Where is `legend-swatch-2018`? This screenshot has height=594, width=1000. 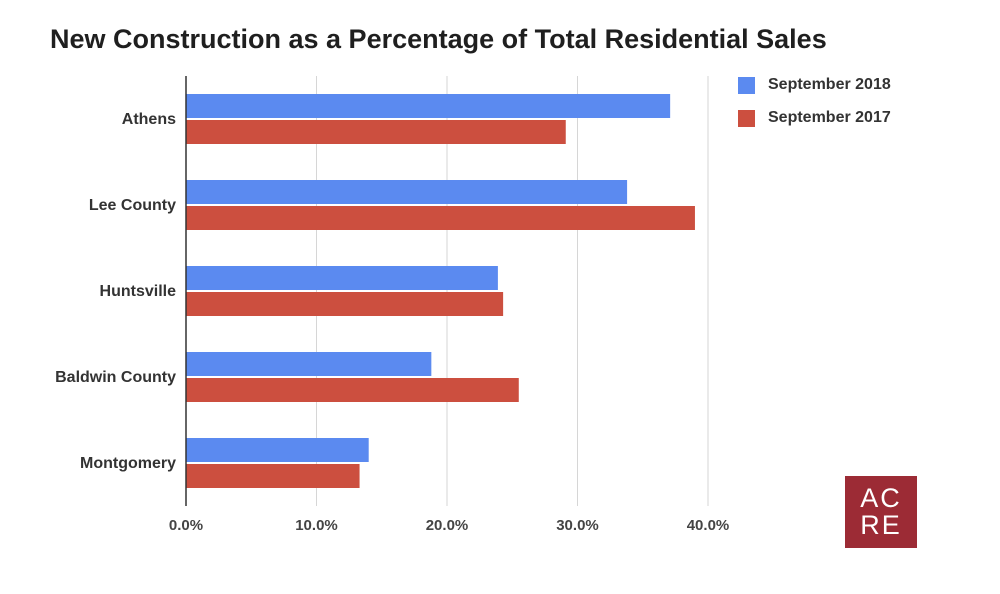 legend-swatch-2018 is located at coordinates (746, 85).